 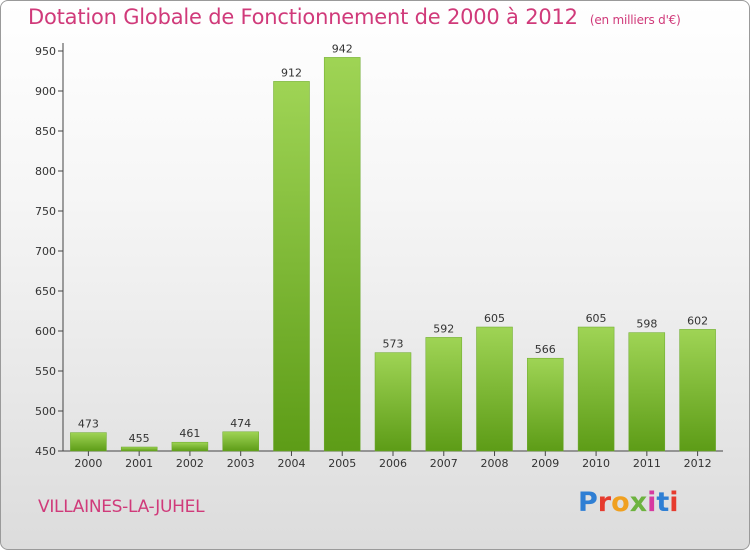 I want to click on bar-value-label: 573, so click(x=393, y=344).